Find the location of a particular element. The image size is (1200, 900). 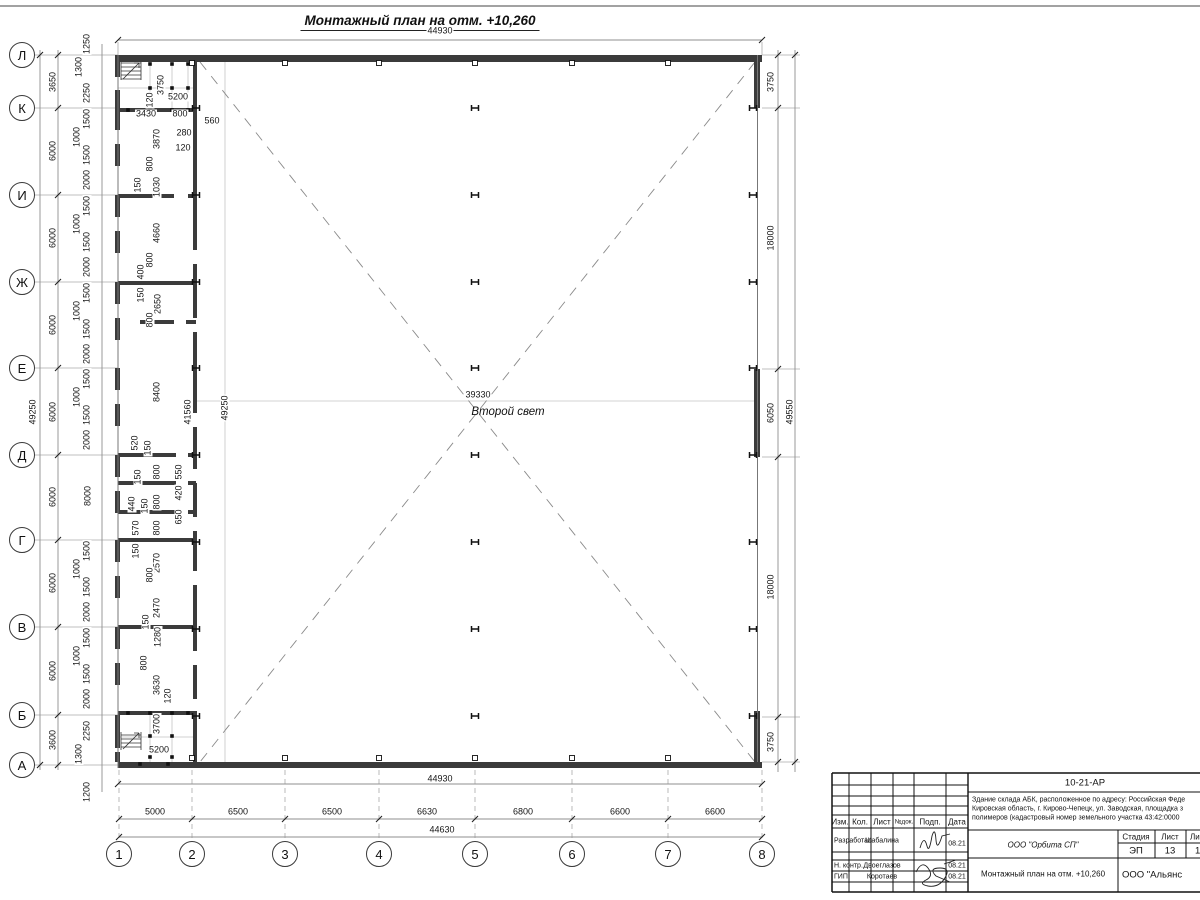

axis-bubble-1: 1 is located at coordinates (119, 854).